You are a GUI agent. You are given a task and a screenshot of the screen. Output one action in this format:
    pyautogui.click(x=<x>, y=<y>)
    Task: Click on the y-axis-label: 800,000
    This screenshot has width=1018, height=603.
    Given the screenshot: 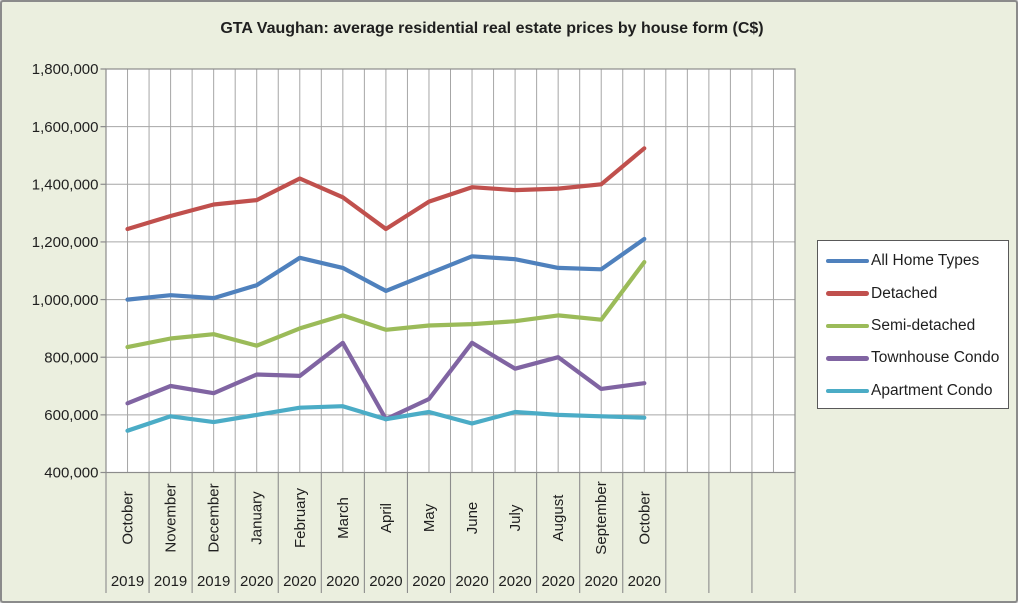 What is the action you would take?
    pyautogui.click(x=71, y=357)
    